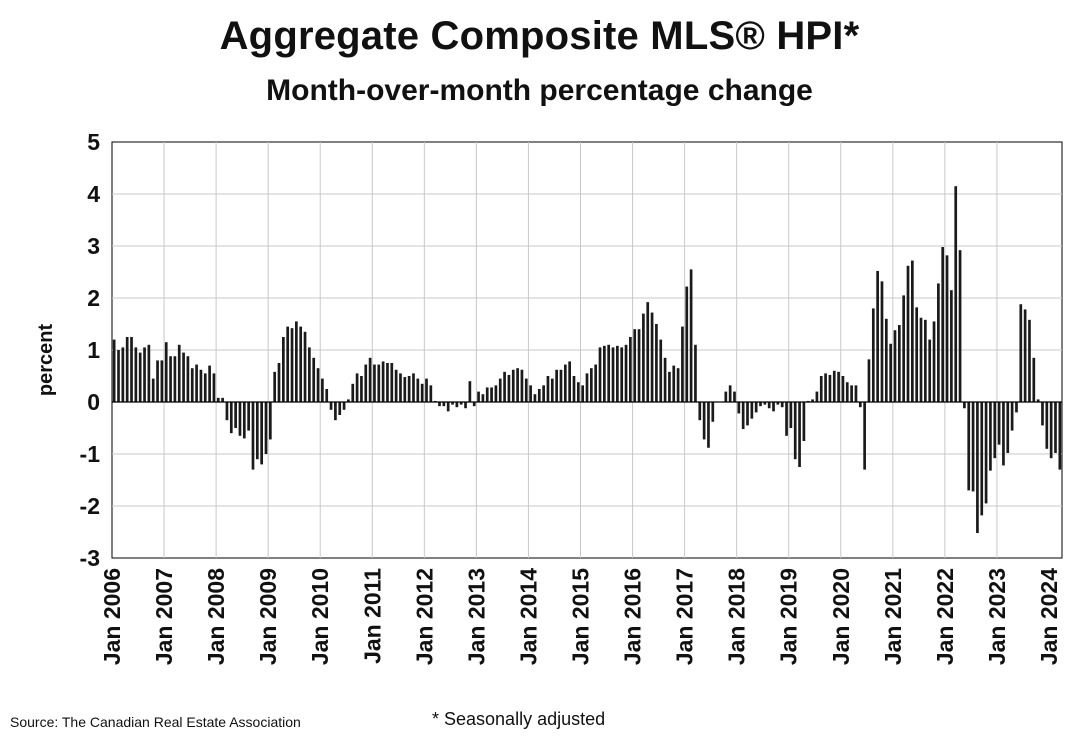 The image size is (1079, 740). Describe the element at coordinates (580, 616) in the screenshot. I see `x-tick-label: Jan 2015` at that location.